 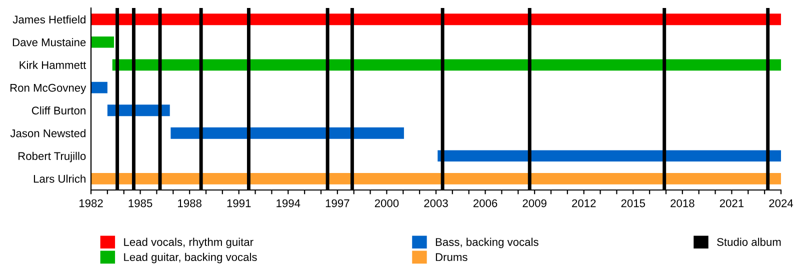 What do you see at coordinates (91, 203) in the screenshot?
I see `x-tick-label: 1982` at bounding box center [91, 203].